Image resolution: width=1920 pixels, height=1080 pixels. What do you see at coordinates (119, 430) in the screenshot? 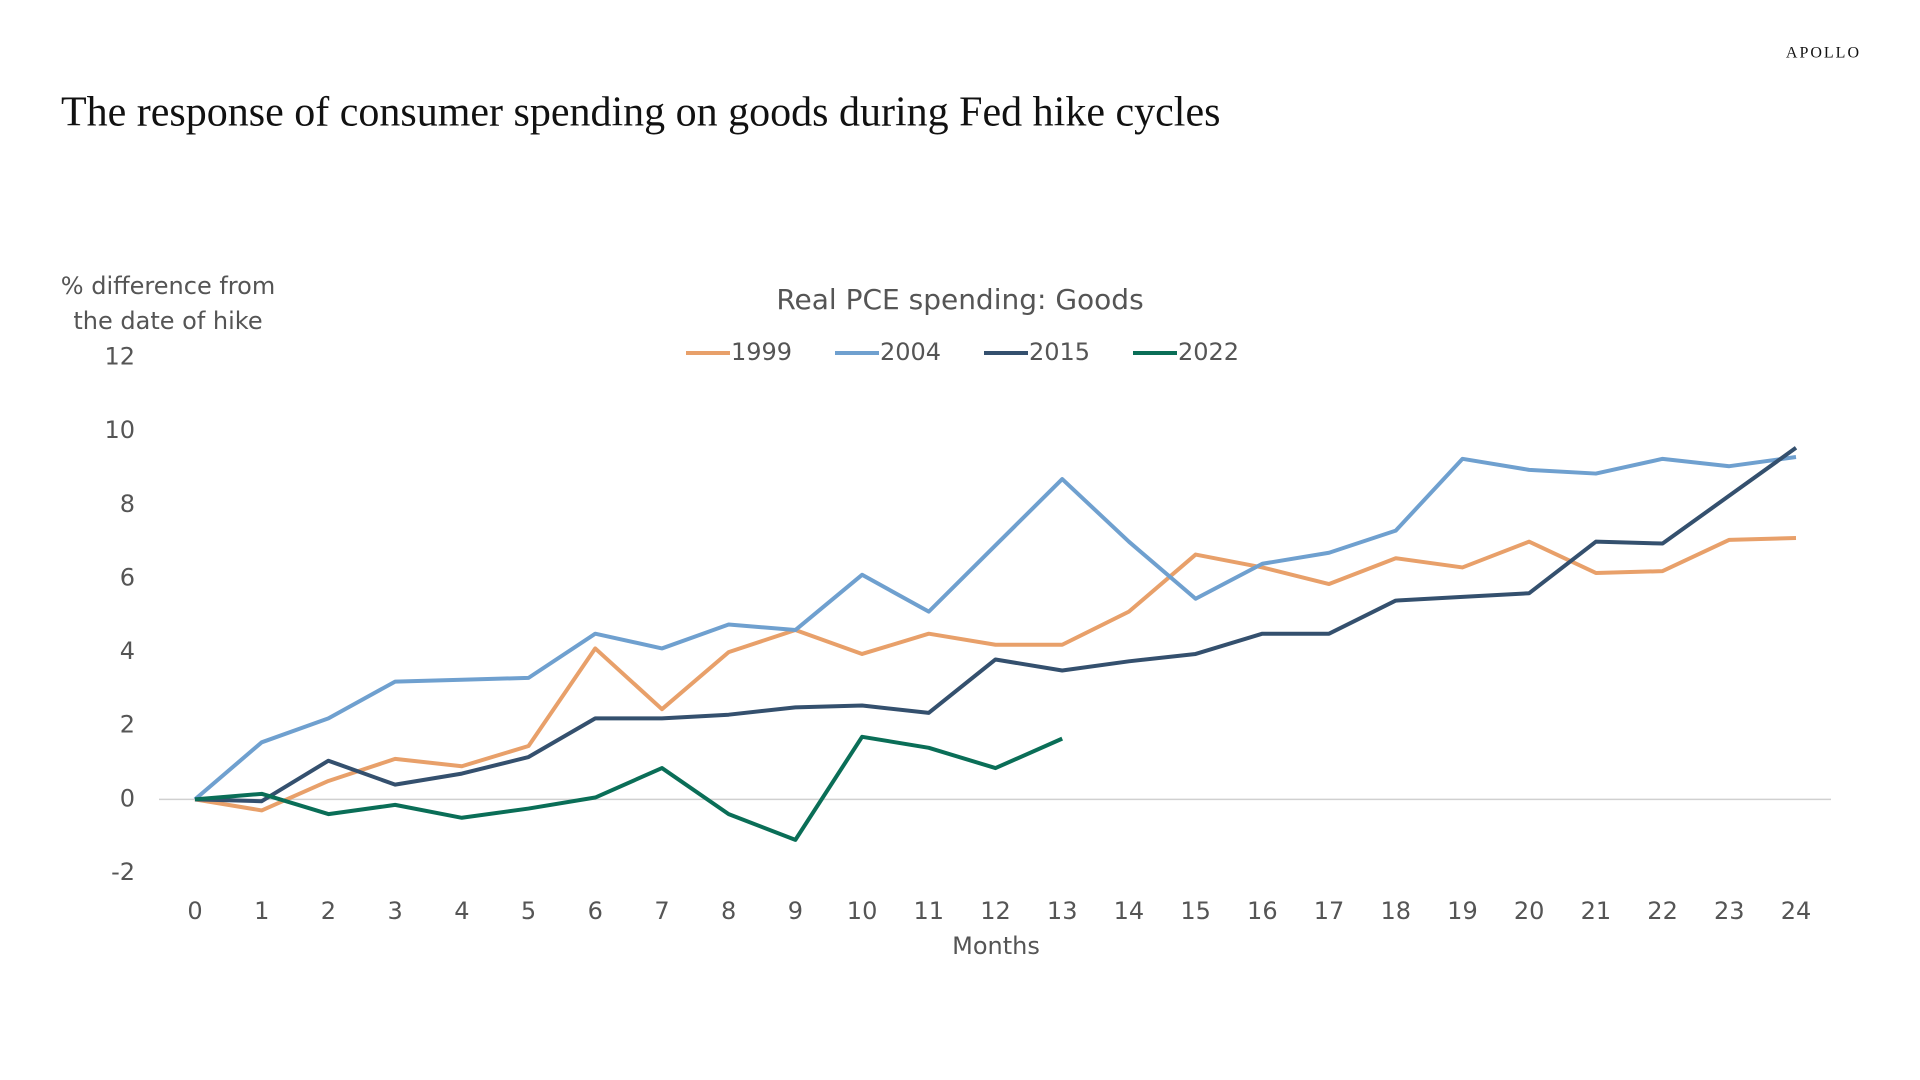
I see `y-tick-label: 10` at bounding box center [119, 430].